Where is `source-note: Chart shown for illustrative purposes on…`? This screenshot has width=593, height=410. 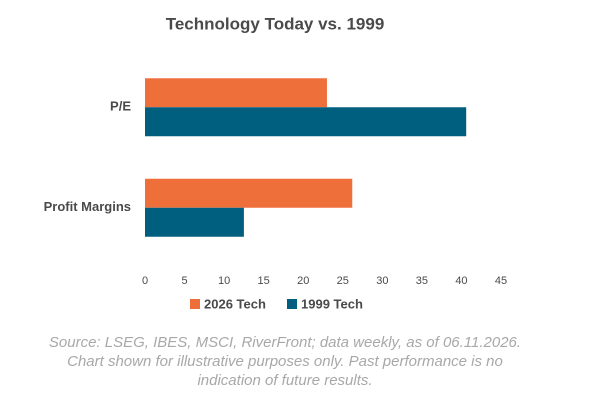
source-note: Chart shown for illustrative purposes on… is located at coordinates (285, 361).